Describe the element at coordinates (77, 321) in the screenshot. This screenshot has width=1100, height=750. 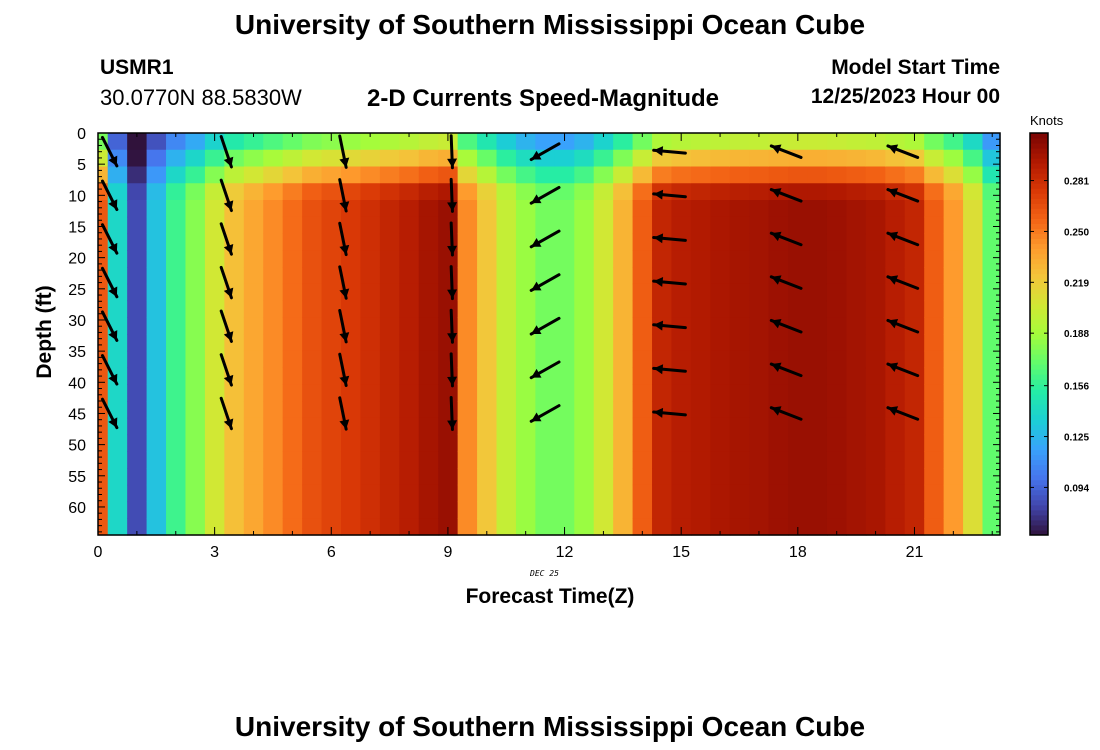
I see `y-tick-label: 30` at that location.